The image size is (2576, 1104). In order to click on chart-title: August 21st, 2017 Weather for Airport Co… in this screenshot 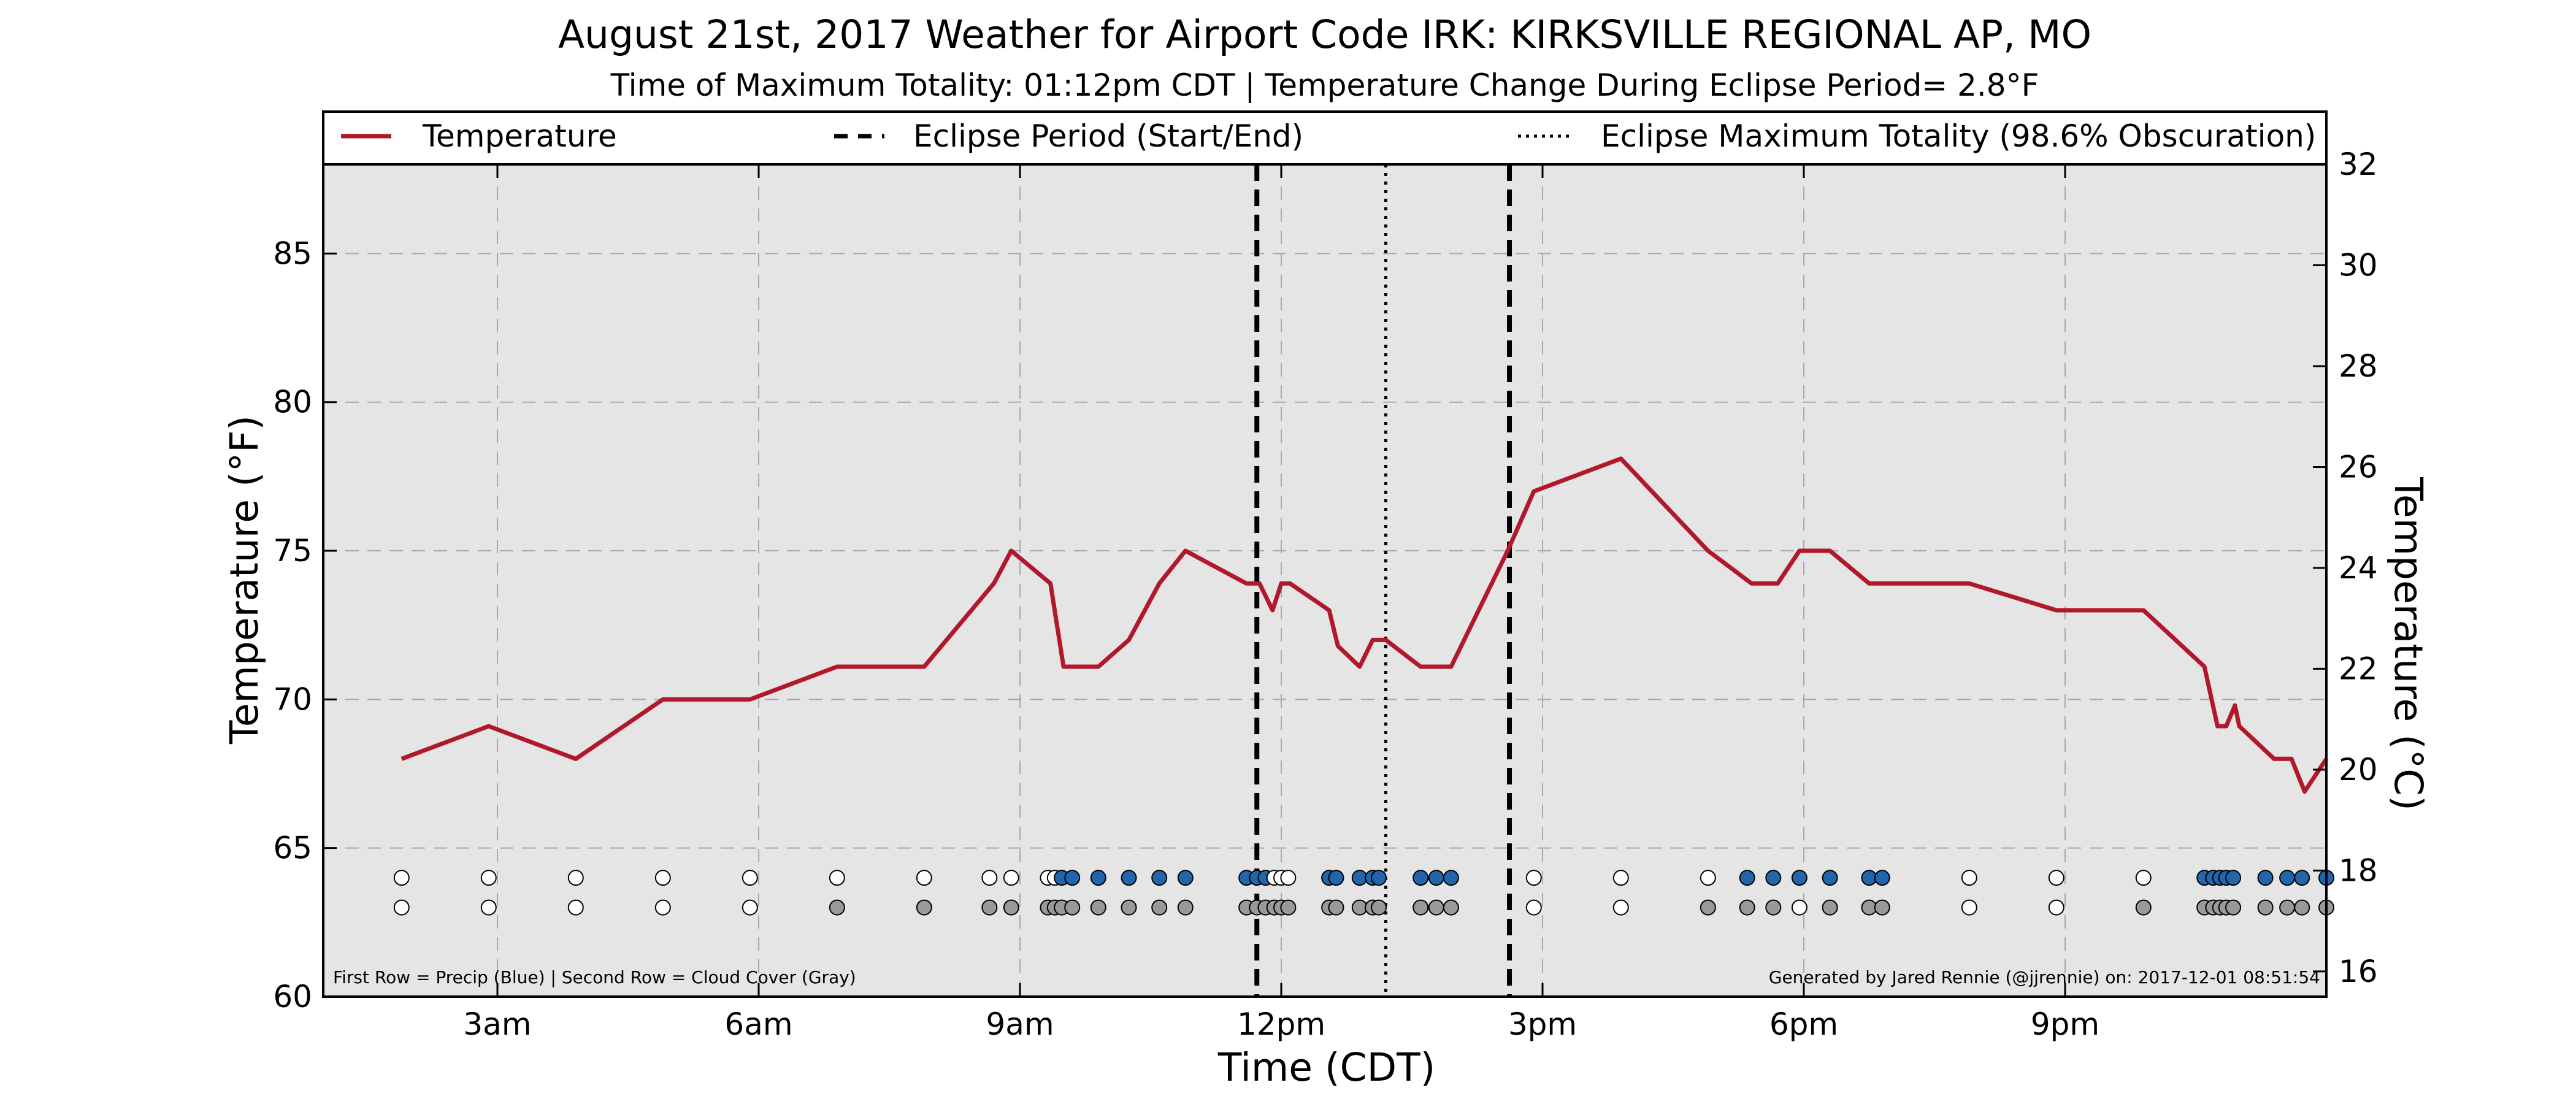, I will do `click(1324, 34)`.